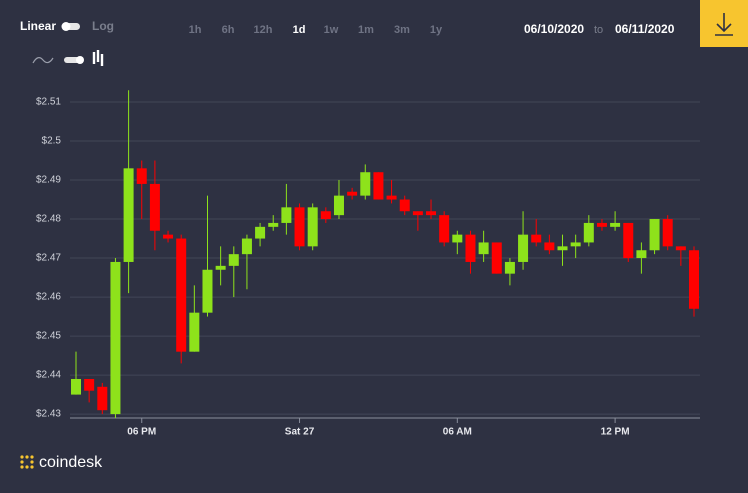 The image size is (748, 493). I want to click on range-button: 1h, so click(195, 30).